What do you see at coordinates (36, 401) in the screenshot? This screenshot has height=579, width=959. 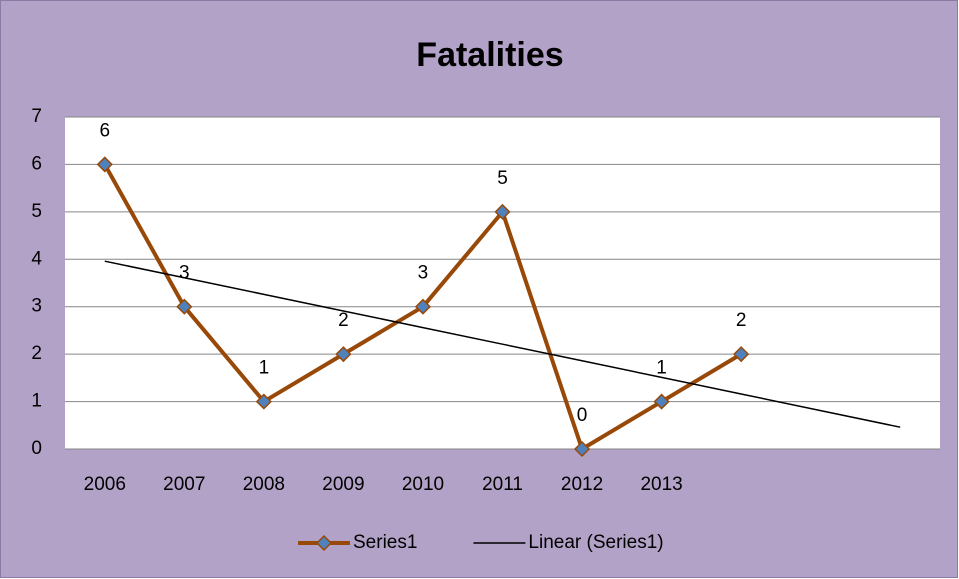 I see `y-tick-label: 1` at bounding box center [36, 401].